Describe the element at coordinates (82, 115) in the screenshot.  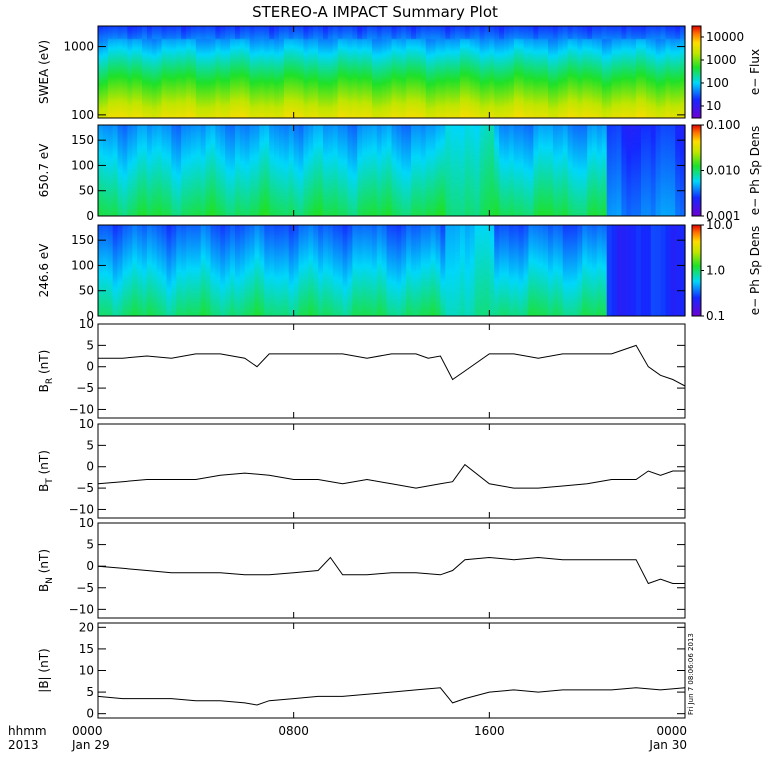
I see `y-tick-label: 100` at that location.